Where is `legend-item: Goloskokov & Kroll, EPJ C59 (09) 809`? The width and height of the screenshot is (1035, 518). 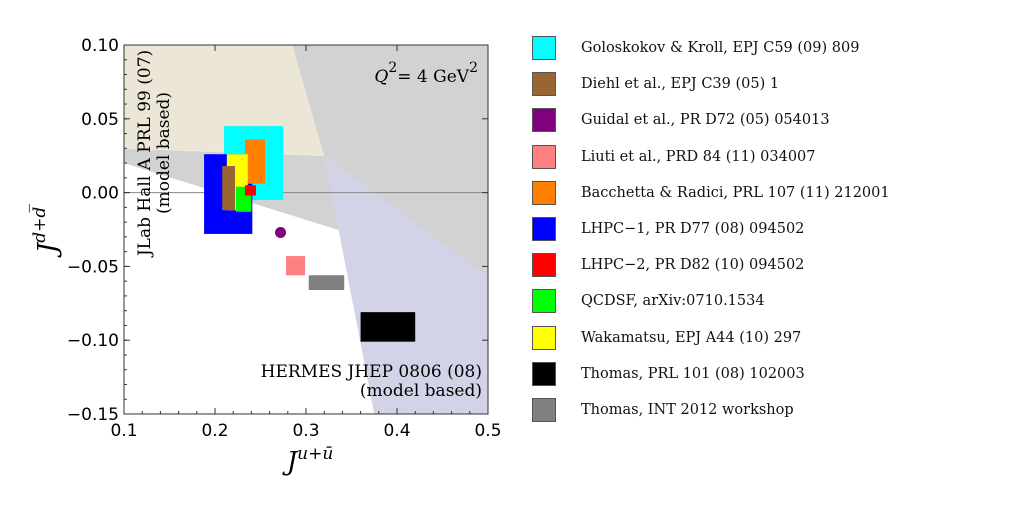 legend-item: Goloskokov & Kroll, EPJ C59 (09) 809 is located at coordinates (695, 48).